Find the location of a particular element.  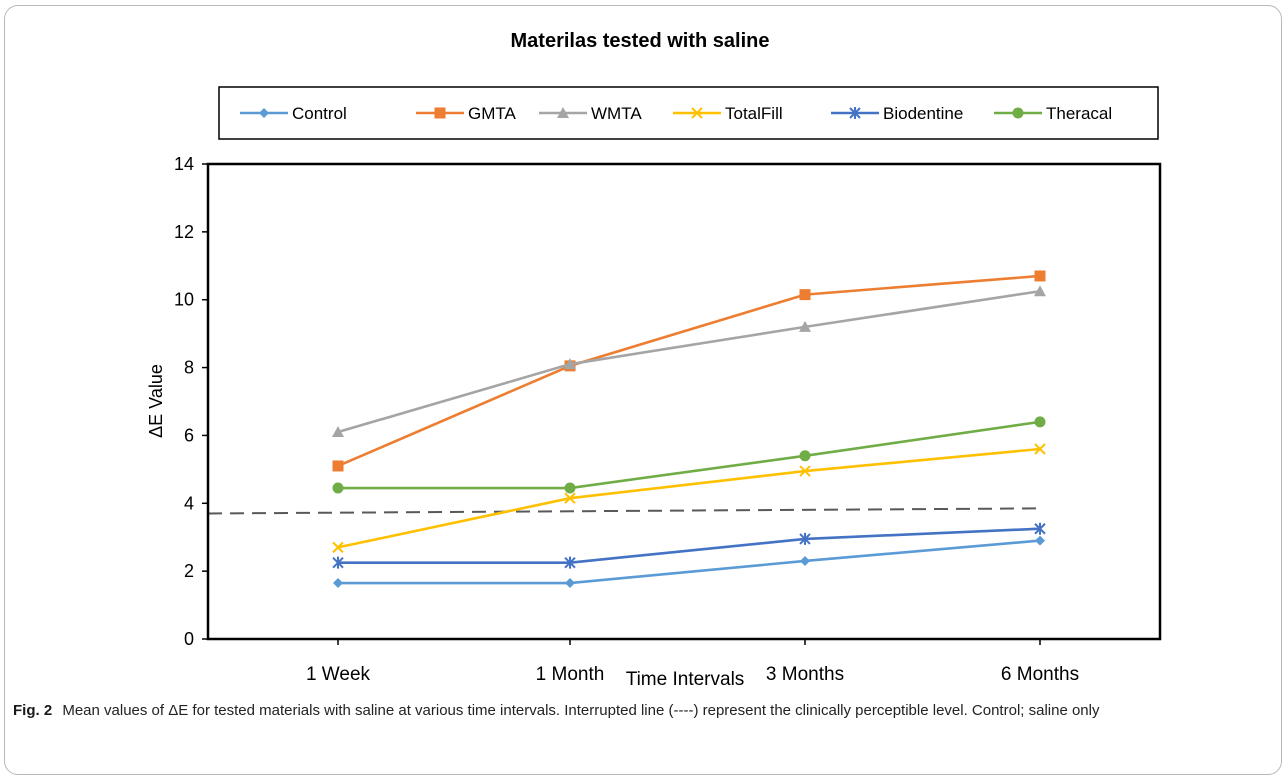

legend-item-biodentine: Biodentine is located at coordinates (897, 113).